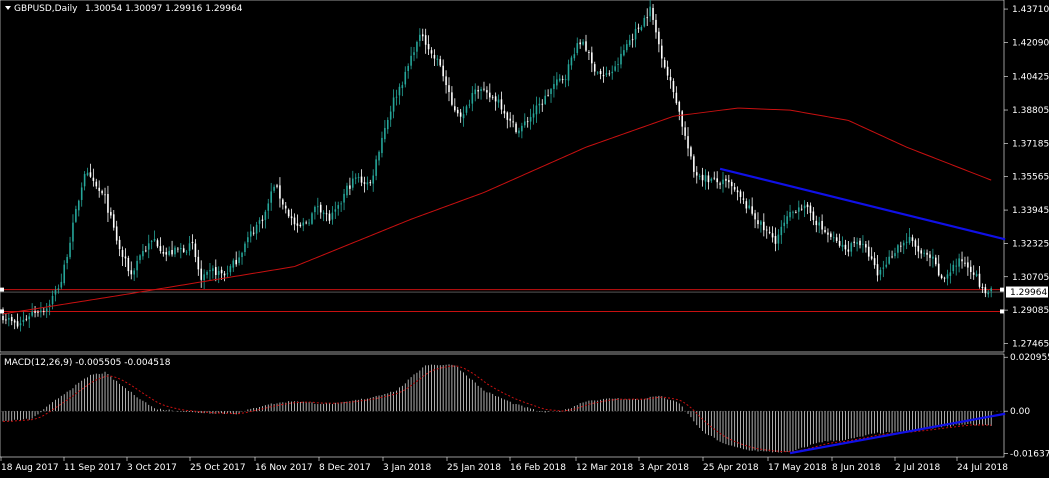 The height and width of the screenshot is (478, 1049). Describe the element at coordinates (1030, 43) in the screenshot. I see `price-tick-label: 1.42090` at that location.